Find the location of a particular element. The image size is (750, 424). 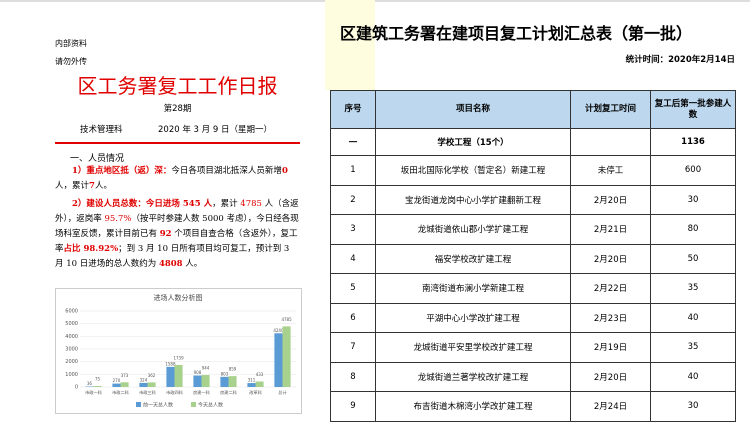

table-row: 序号 项目名称 计划复工时间 复工后第一批参建人数 is located at coordinates (533, 109).